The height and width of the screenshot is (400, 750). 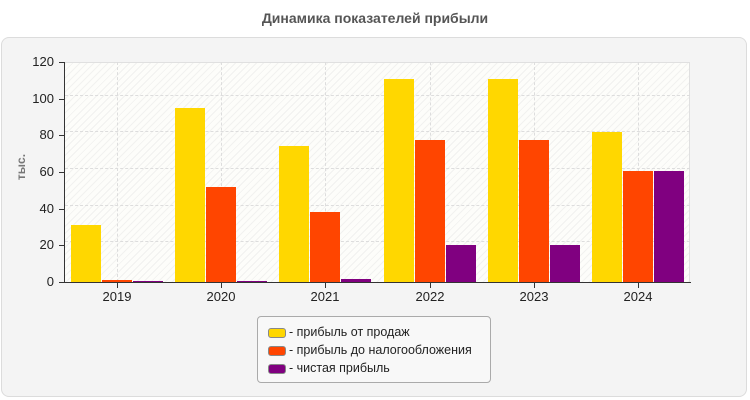 What do you see at coordinates (221, 296) in the screenshot?
I see `x-tick-label: 2020` at bounding box center [221, 296].